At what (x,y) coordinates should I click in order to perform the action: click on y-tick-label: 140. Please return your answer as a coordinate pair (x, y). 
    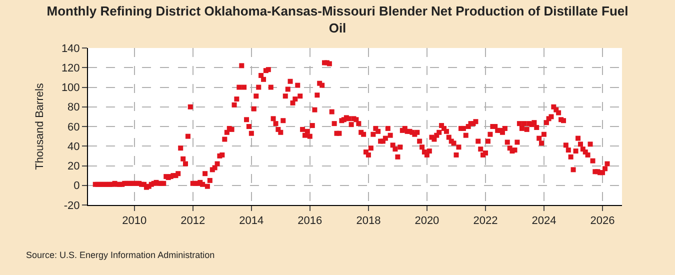
    Looking at the image, I should click on (70, 48).